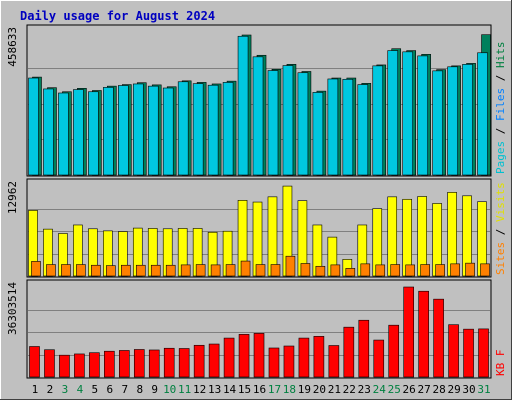  What do you see at coordinates (453, 389) in the screenshot?
I see `x-tick-label-day-29: 29` at bounding box center [453, 389].